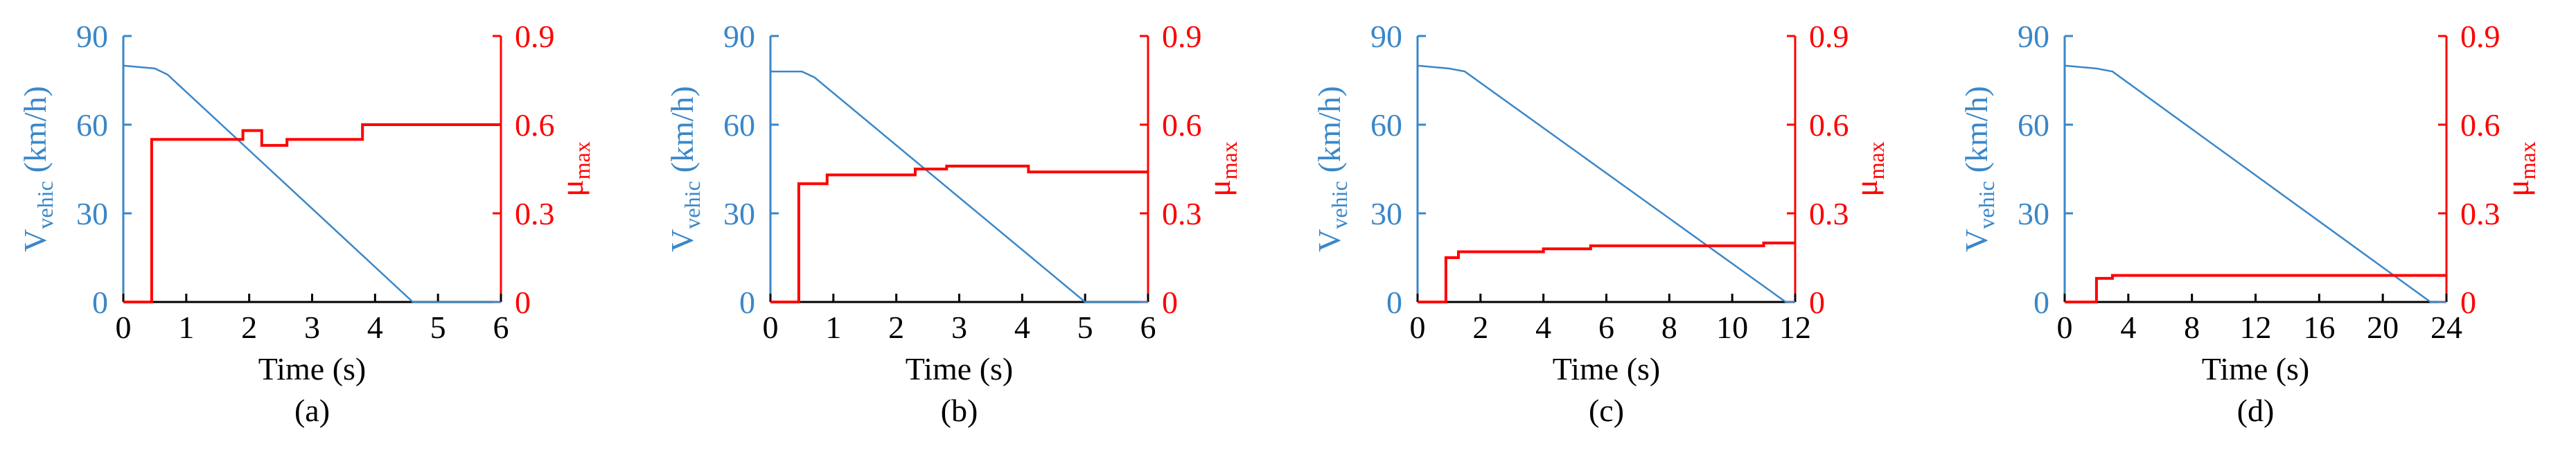 The image size is (2576, 462). What do you see at coordinates (312, 411) in the screenshot?
I see `caption: (a)` at bounding box center [312, 411].